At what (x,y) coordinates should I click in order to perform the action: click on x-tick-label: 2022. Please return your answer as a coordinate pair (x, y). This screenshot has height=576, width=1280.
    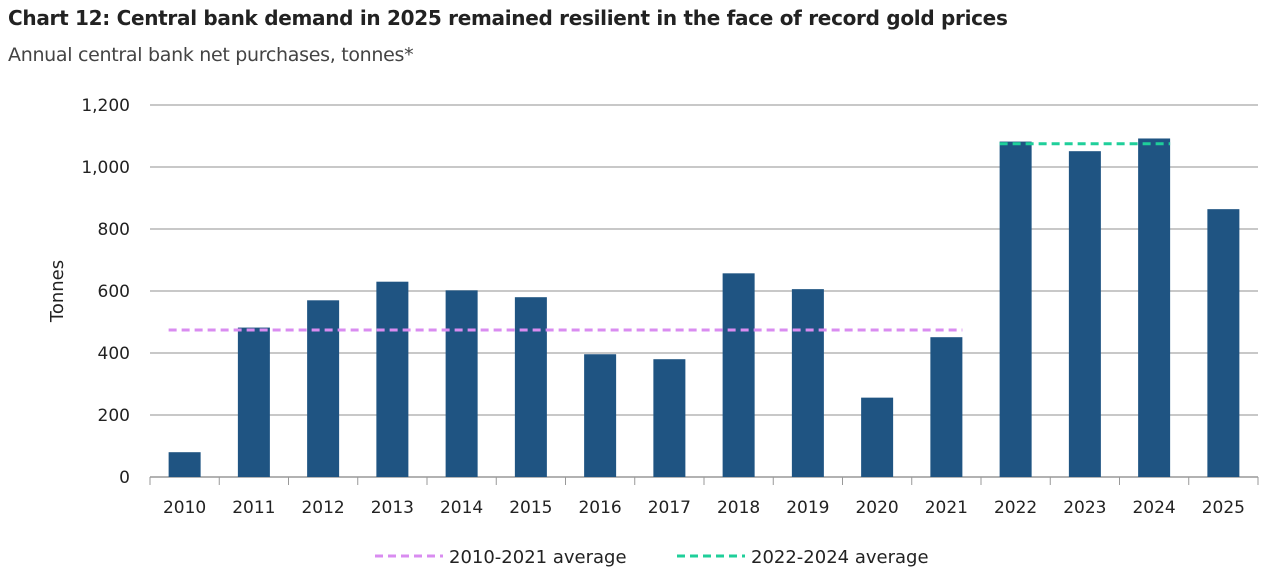
    Looking at the image, I should click on (1015, 508).